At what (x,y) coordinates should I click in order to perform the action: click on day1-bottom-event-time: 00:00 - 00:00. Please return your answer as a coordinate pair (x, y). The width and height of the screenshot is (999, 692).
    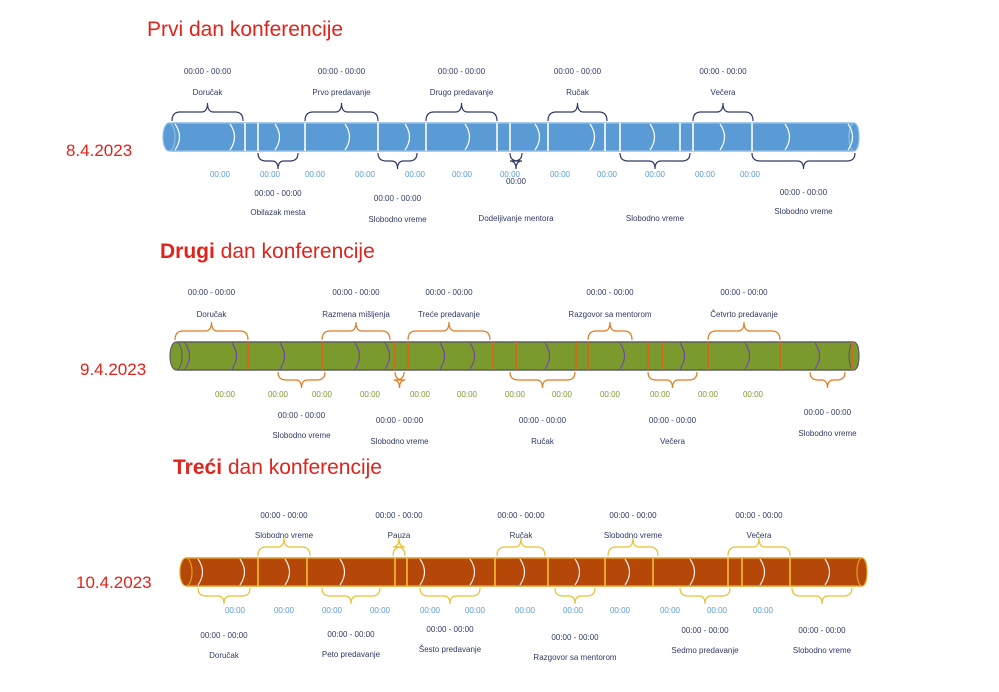
    Looking at the image, I should click on (398, 198).